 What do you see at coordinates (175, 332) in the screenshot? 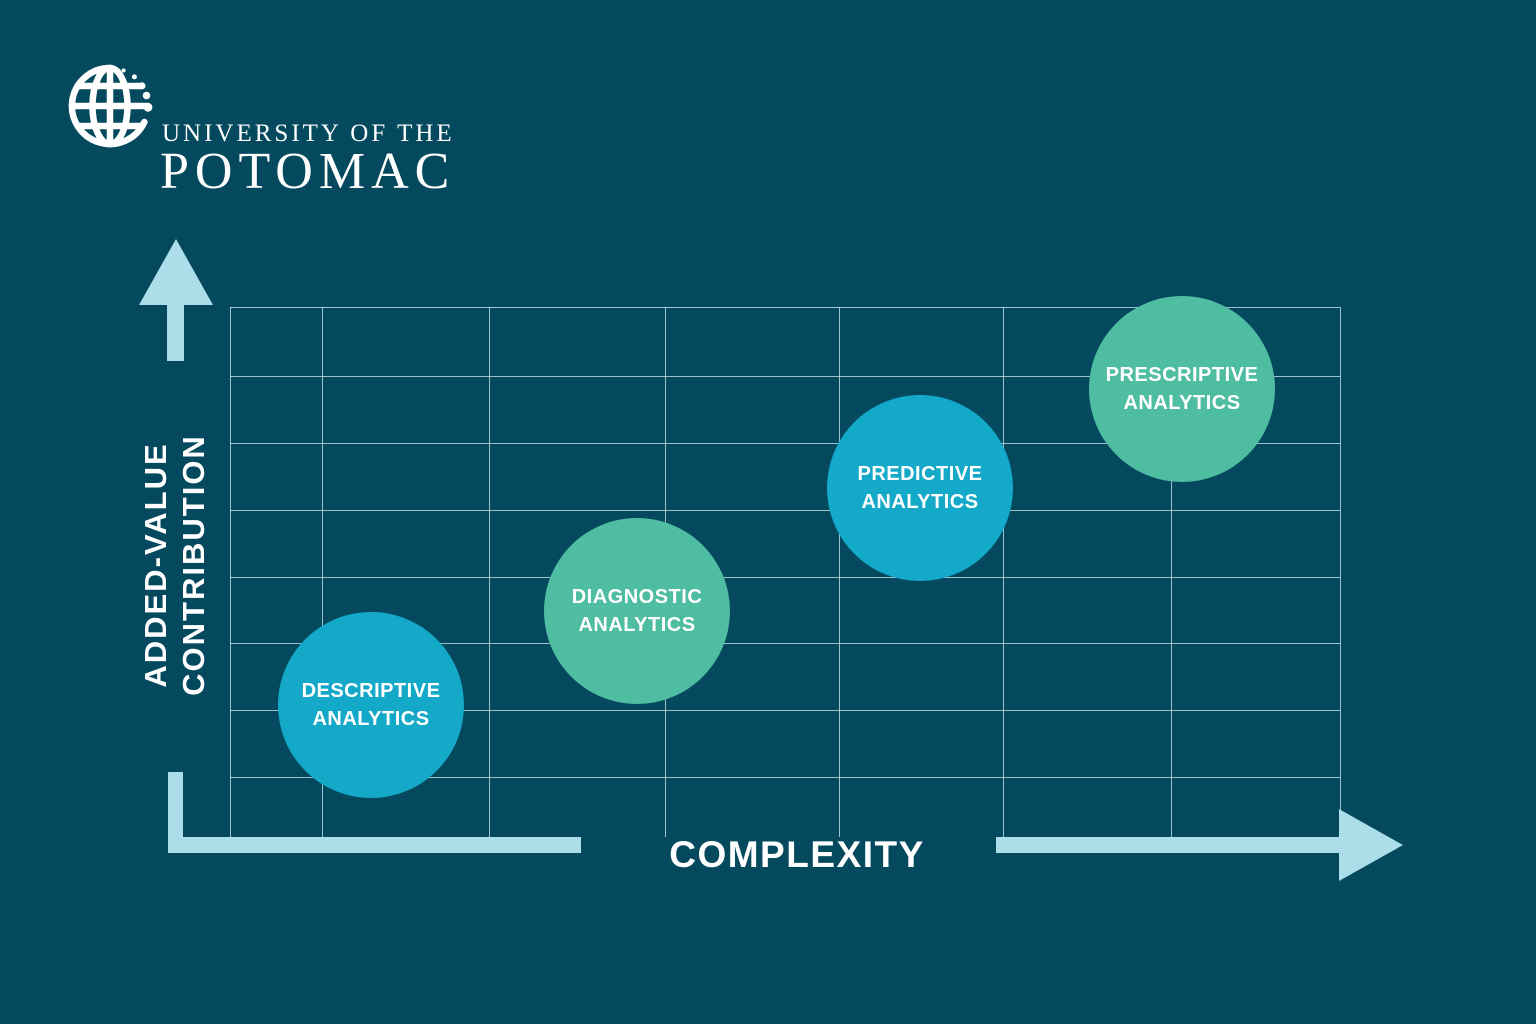
I see `y-axis-arrow-stem` at bounding box center [175, 332].